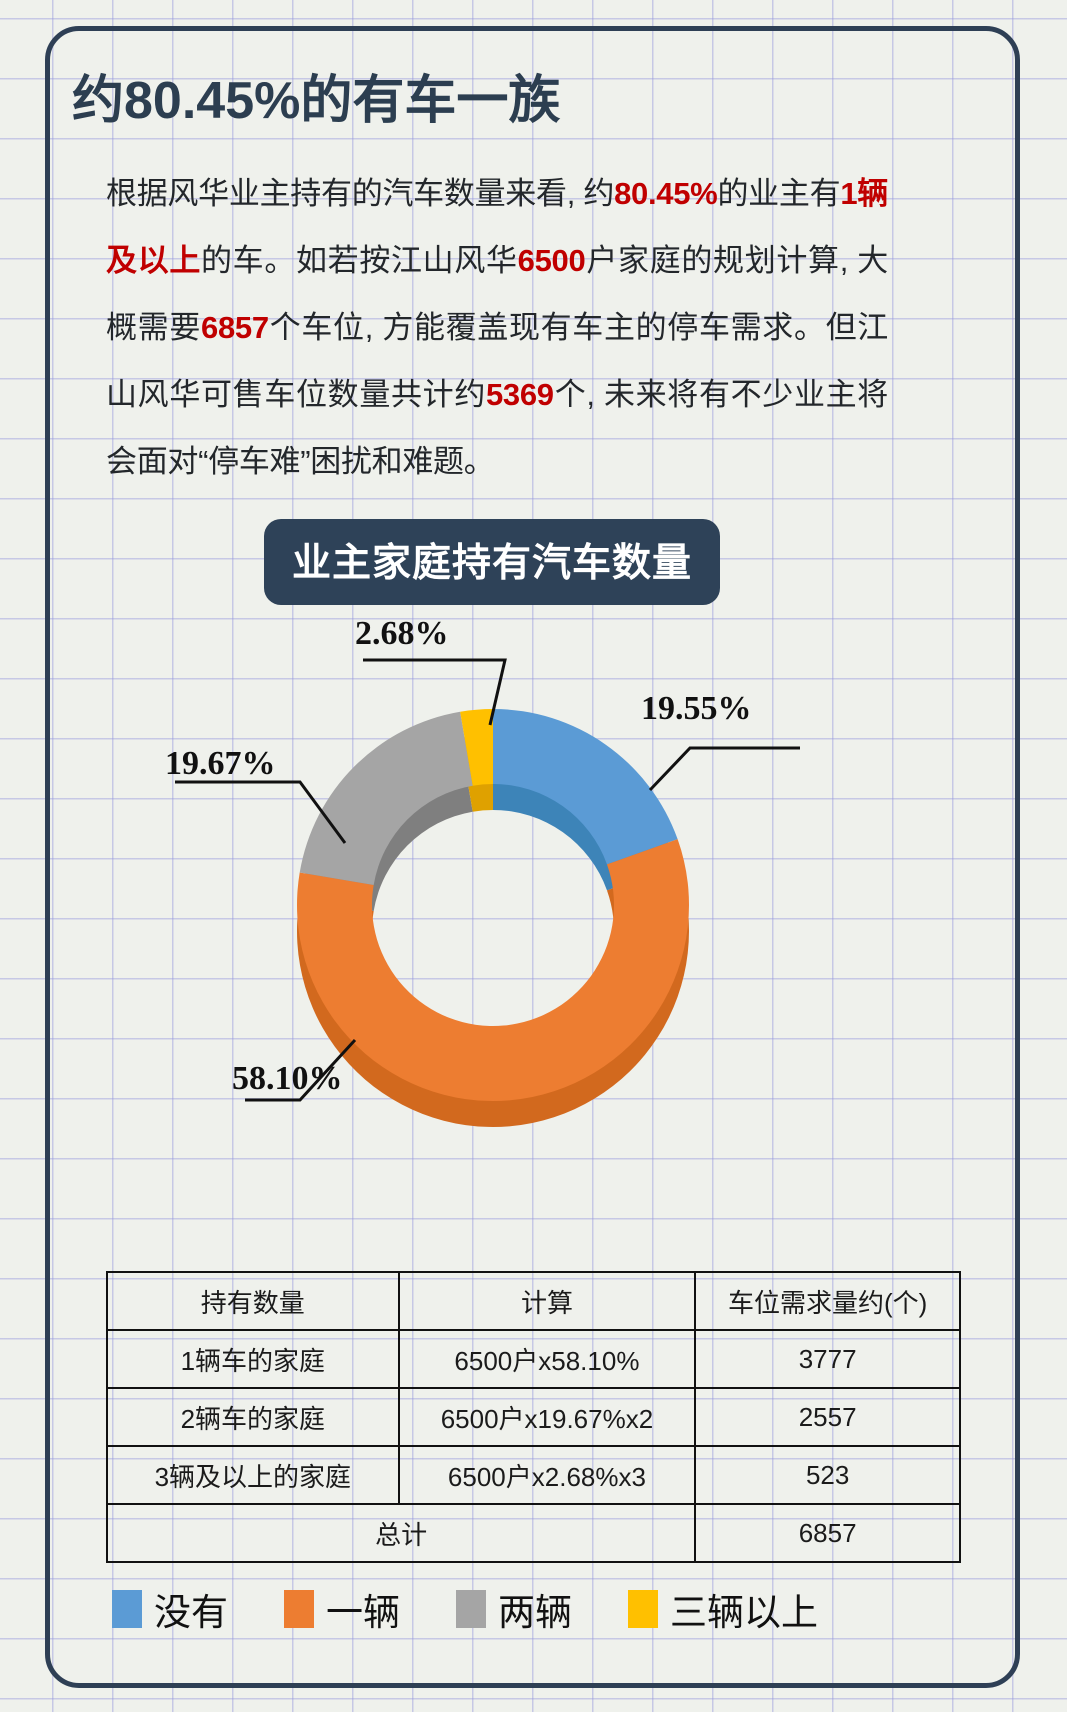  What do you see at coordinates (535, 1612) in the screenshot?
I see `legend-label: 两辆` at bounding box center [535, 1612].